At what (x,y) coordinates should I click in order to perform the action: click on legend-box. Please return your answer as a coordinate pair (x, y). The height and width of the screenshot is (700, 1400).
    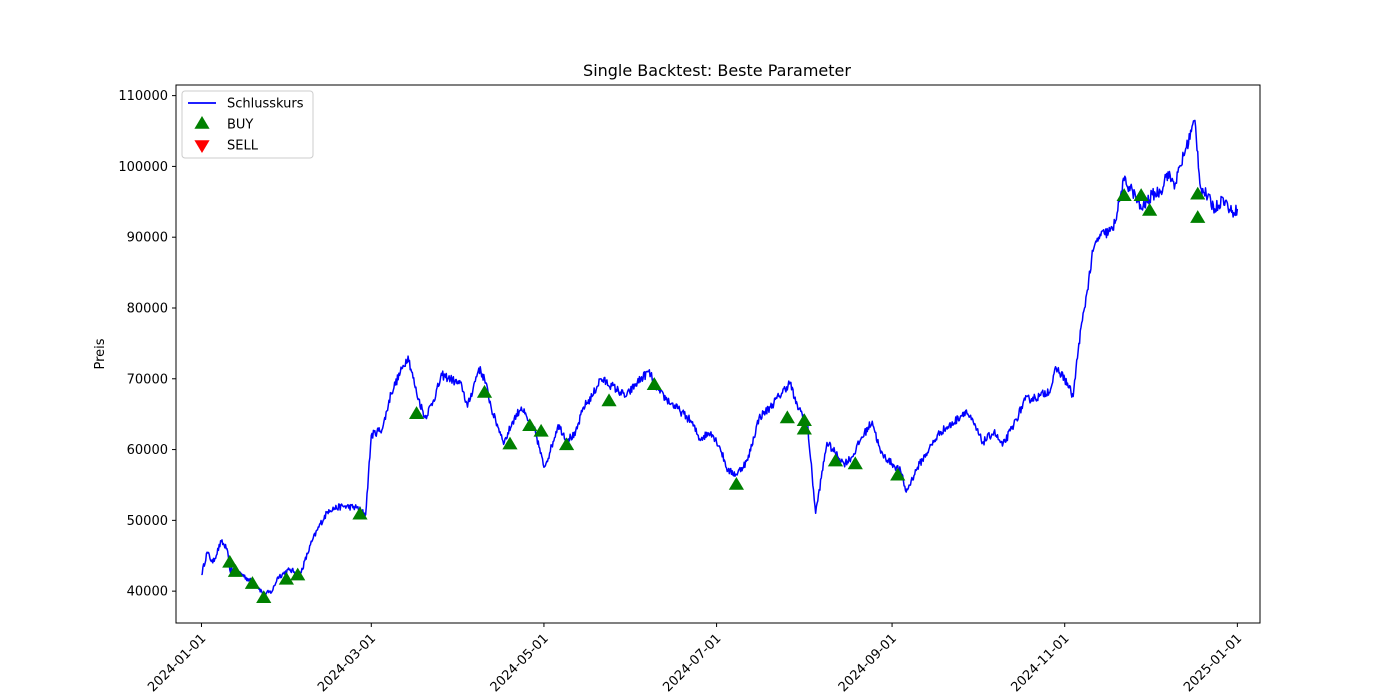
    Looking at the image, I should click on (247, 124).